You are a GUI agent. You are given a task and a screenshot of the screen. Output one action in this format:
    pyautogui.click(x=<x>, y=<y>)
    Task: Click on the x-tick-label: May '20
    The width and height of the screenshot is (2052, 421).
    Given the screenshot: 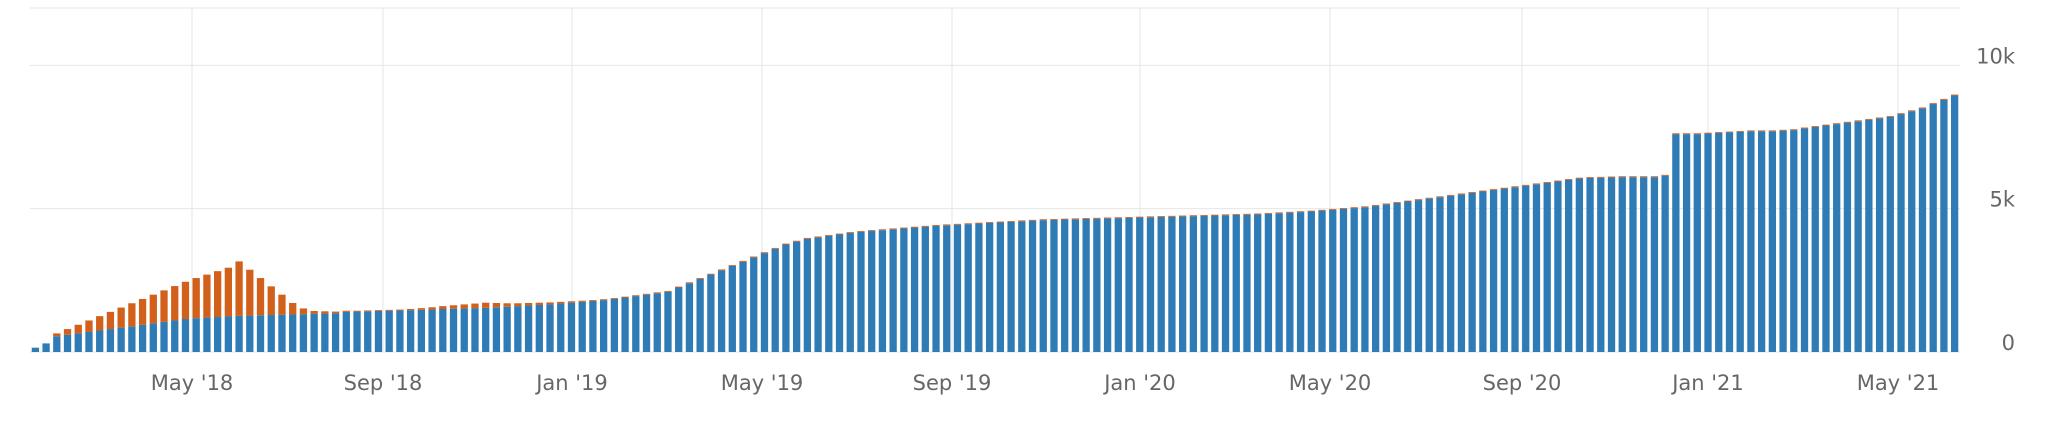 What is the action you would take?
    pyautogui.click(x=1330, y=383)
    